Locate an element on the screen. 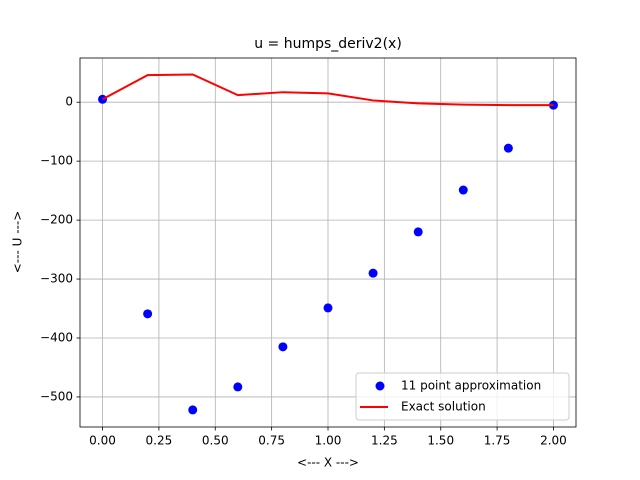  legend-swatch is located at coordinates (380, 386).